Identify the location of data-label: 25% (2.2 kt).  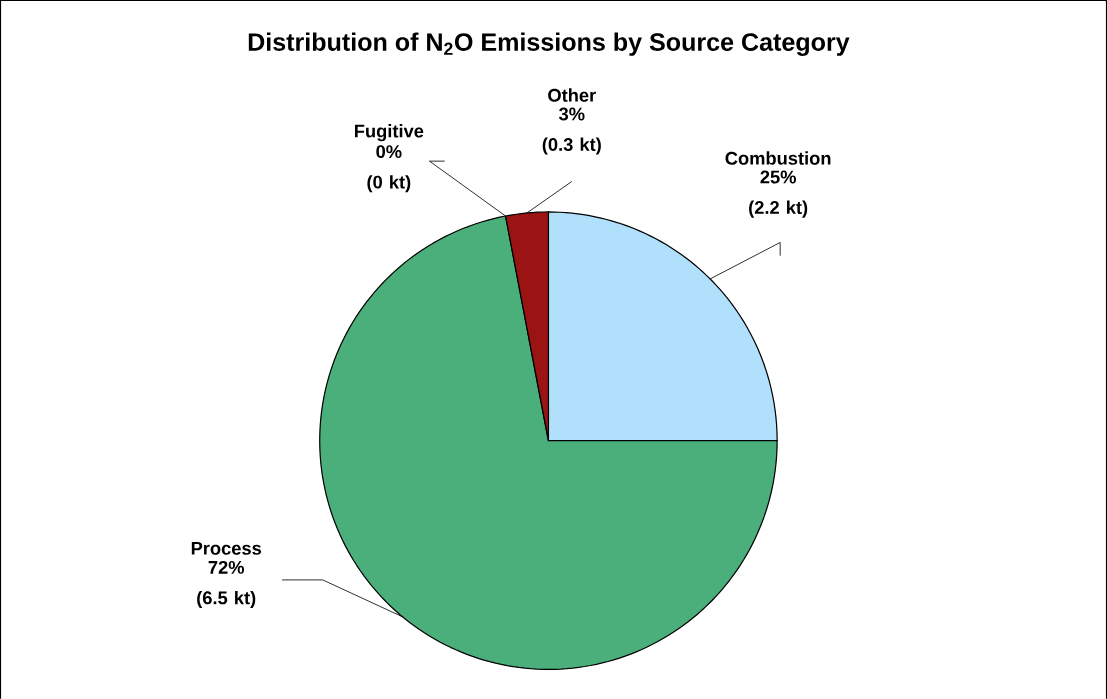
(778, 194).